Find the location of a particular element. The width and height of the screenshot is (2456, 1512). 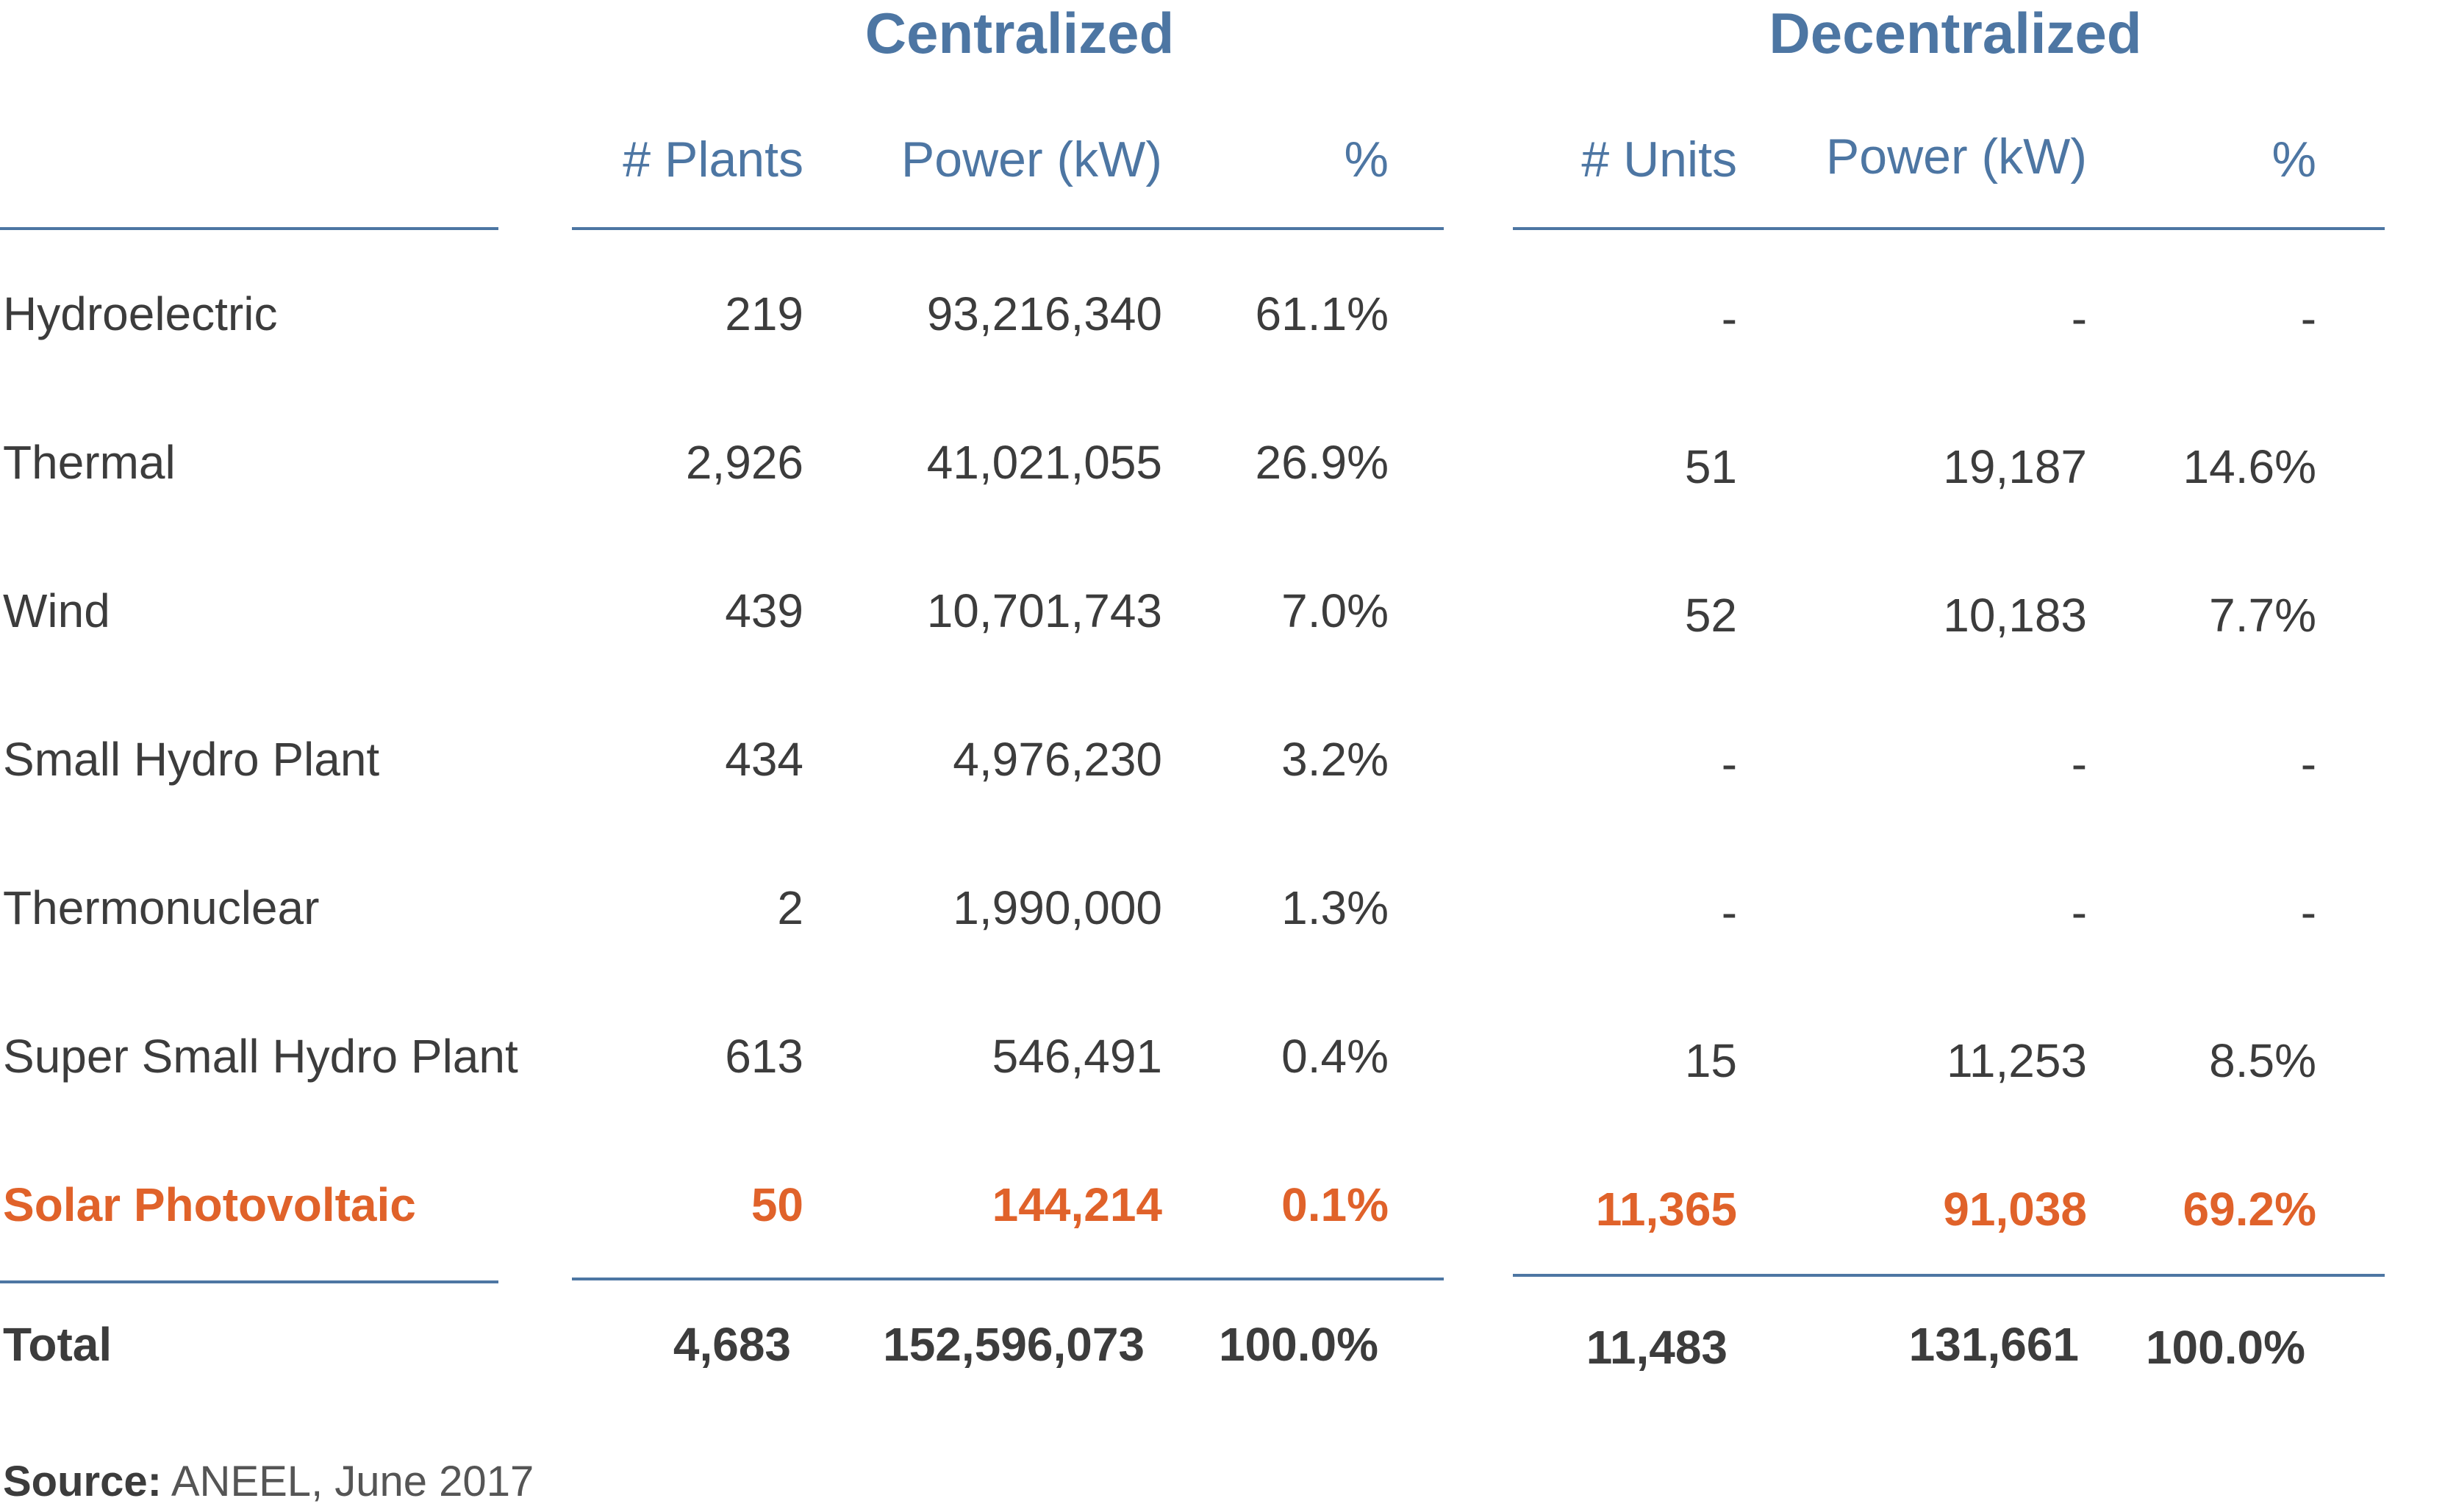

source-note: Source: ANEEL, June 2017 is located at coordinates (268, 1481).